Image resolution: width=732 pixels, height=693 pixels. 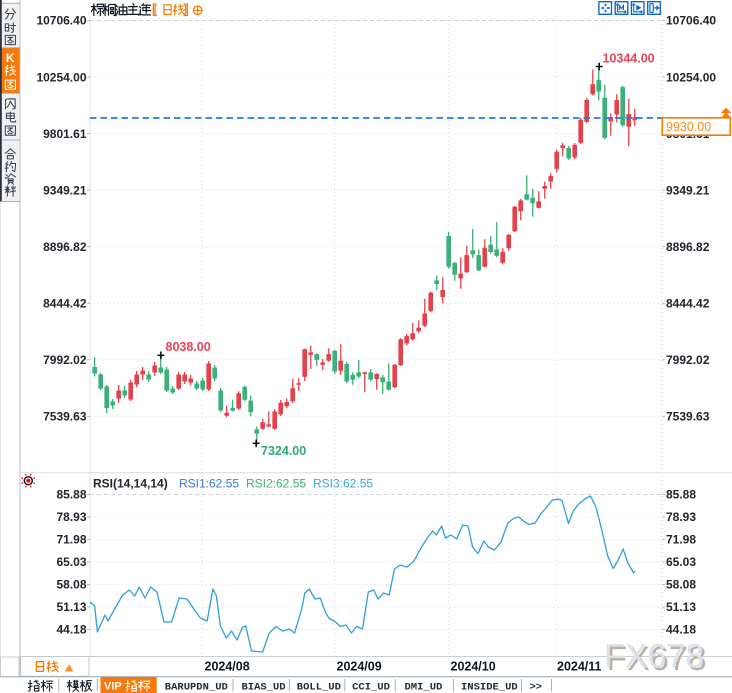 What do you see at coordinates (424, 687) in the screenshot?
I see `svg-text: DMI_UD` at bounding box center [424, 687].